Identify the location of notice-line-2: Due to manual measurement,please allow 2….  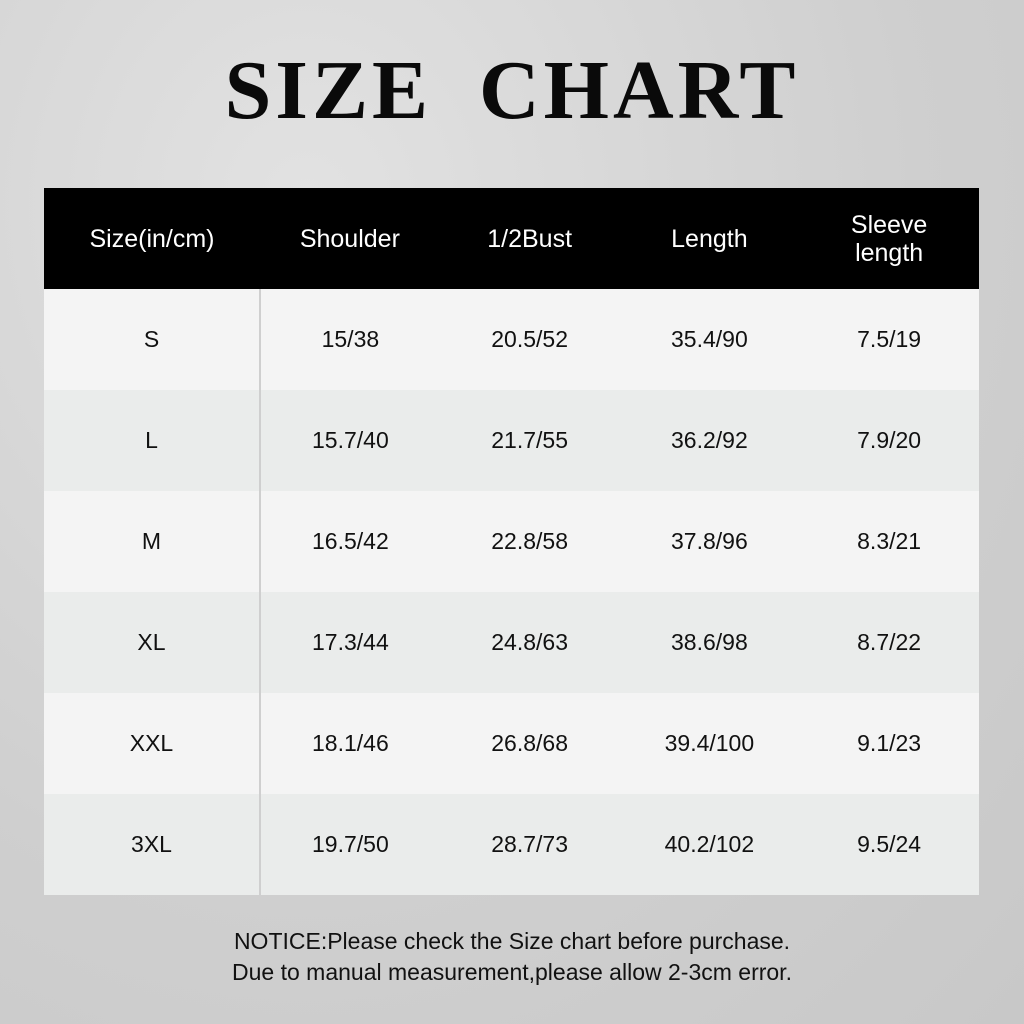
(512, 972).